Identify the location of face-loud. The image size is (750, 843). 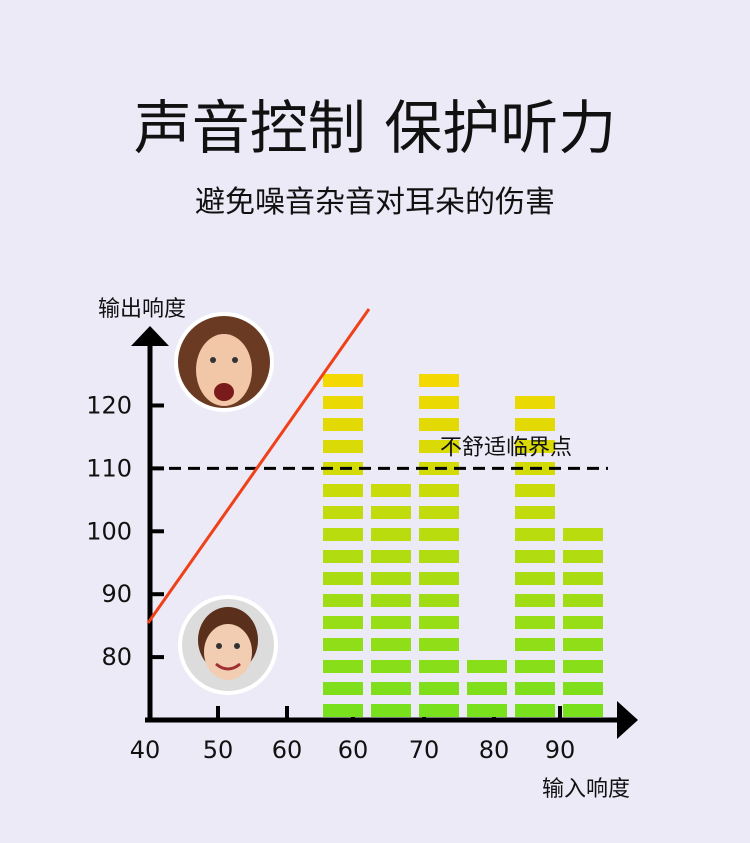
(224, 362).